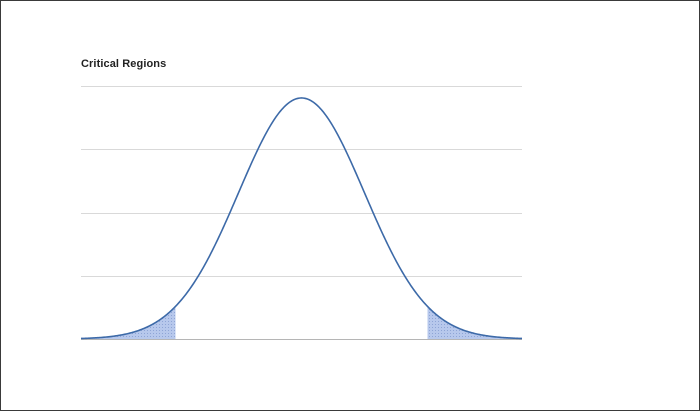 This screenshot has height=411, width=700. What do you see at coordinates (474, 322) in the screenshot?
I see `critical-region-right` at bounding box center [474, 322].